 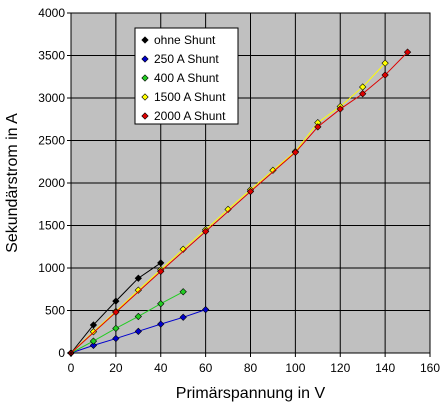 What do you see at coordinates (55, 311) in the screenshot?
I see `y-tick-label: 500` at bounding box center [55, 311].